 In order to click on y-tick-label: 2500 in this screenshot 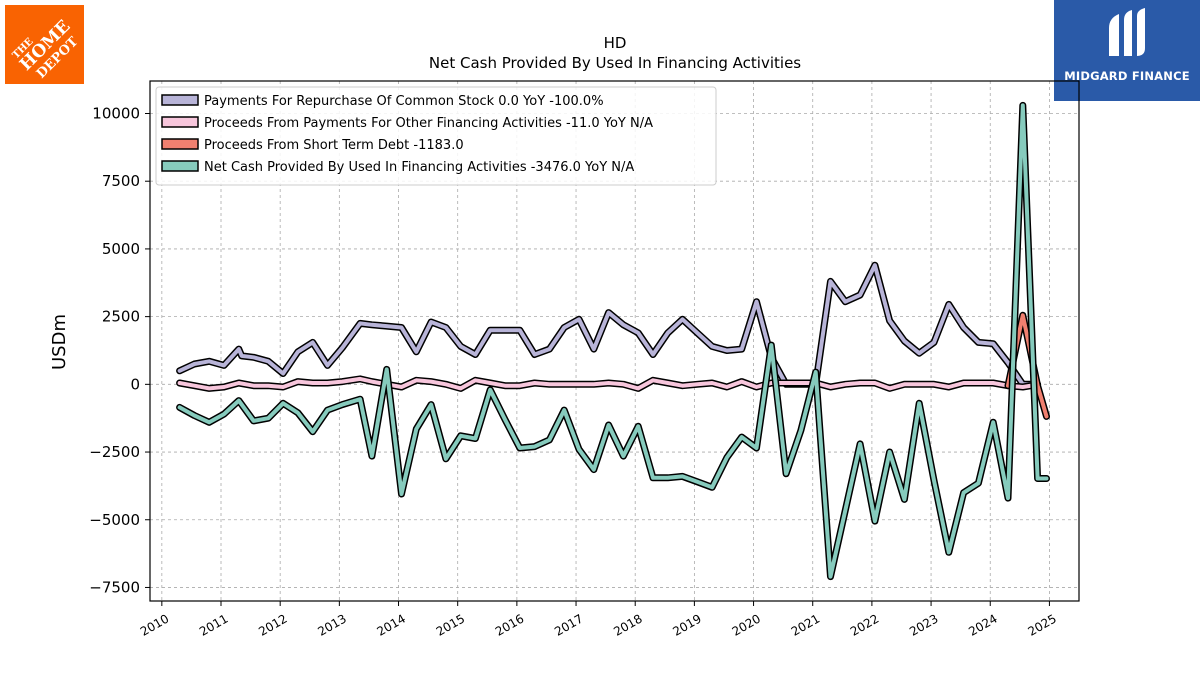, I will do `click(121, 317)`.